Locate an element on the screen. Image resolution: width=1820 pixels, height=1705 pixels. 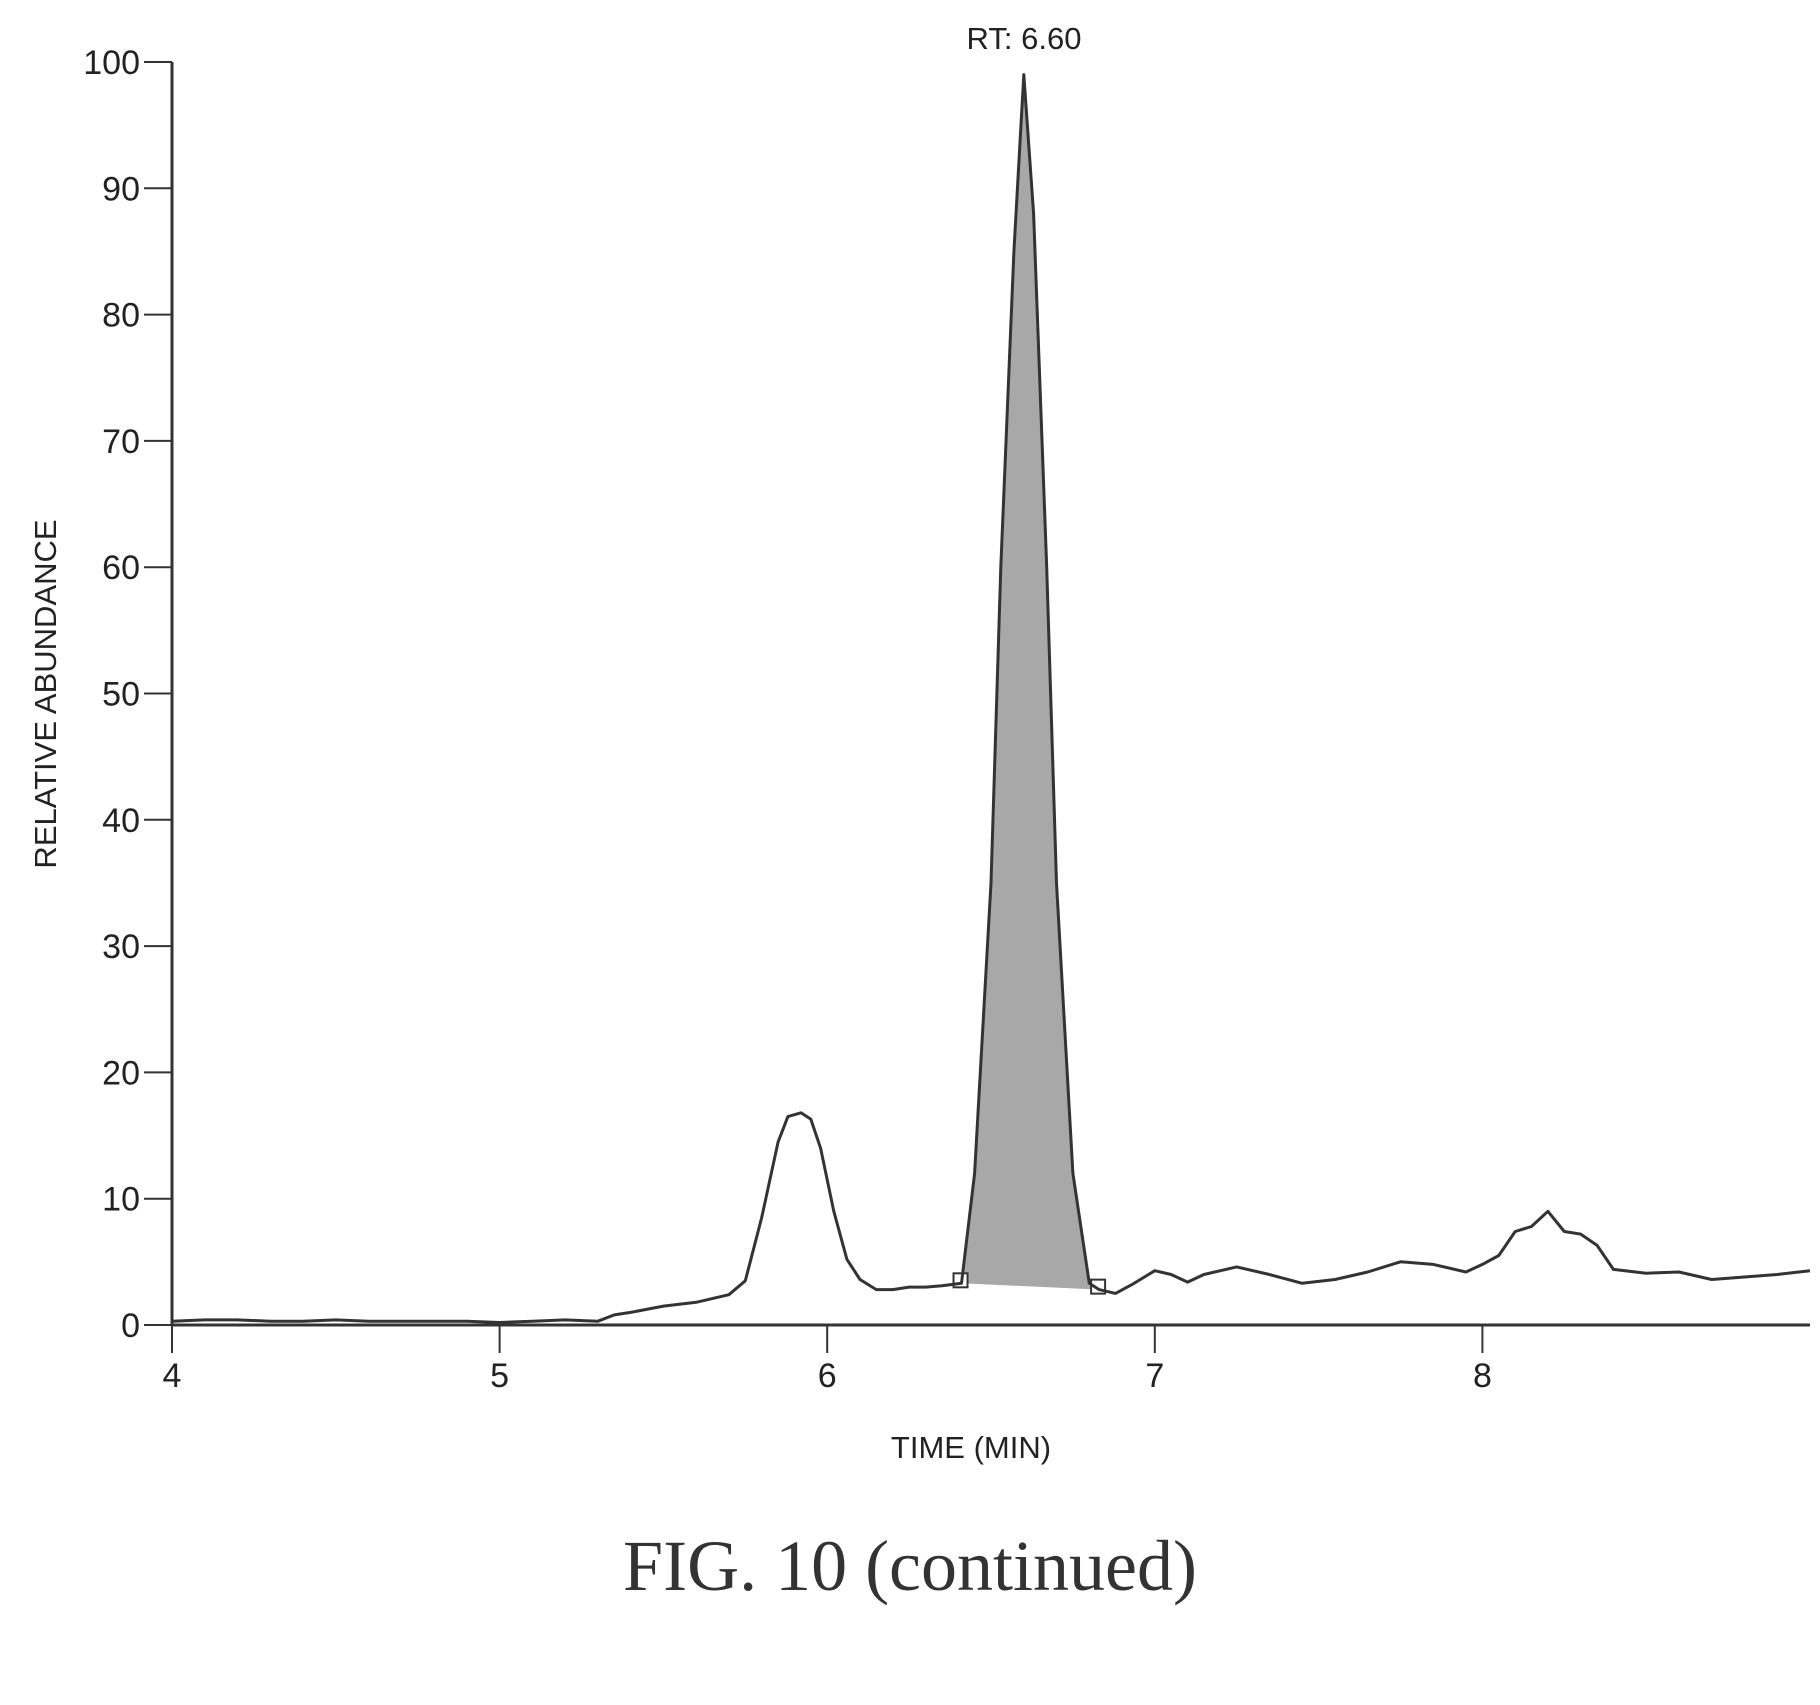
peak-annotation: RT: 6.60 is located at coordinates (1024, 38).